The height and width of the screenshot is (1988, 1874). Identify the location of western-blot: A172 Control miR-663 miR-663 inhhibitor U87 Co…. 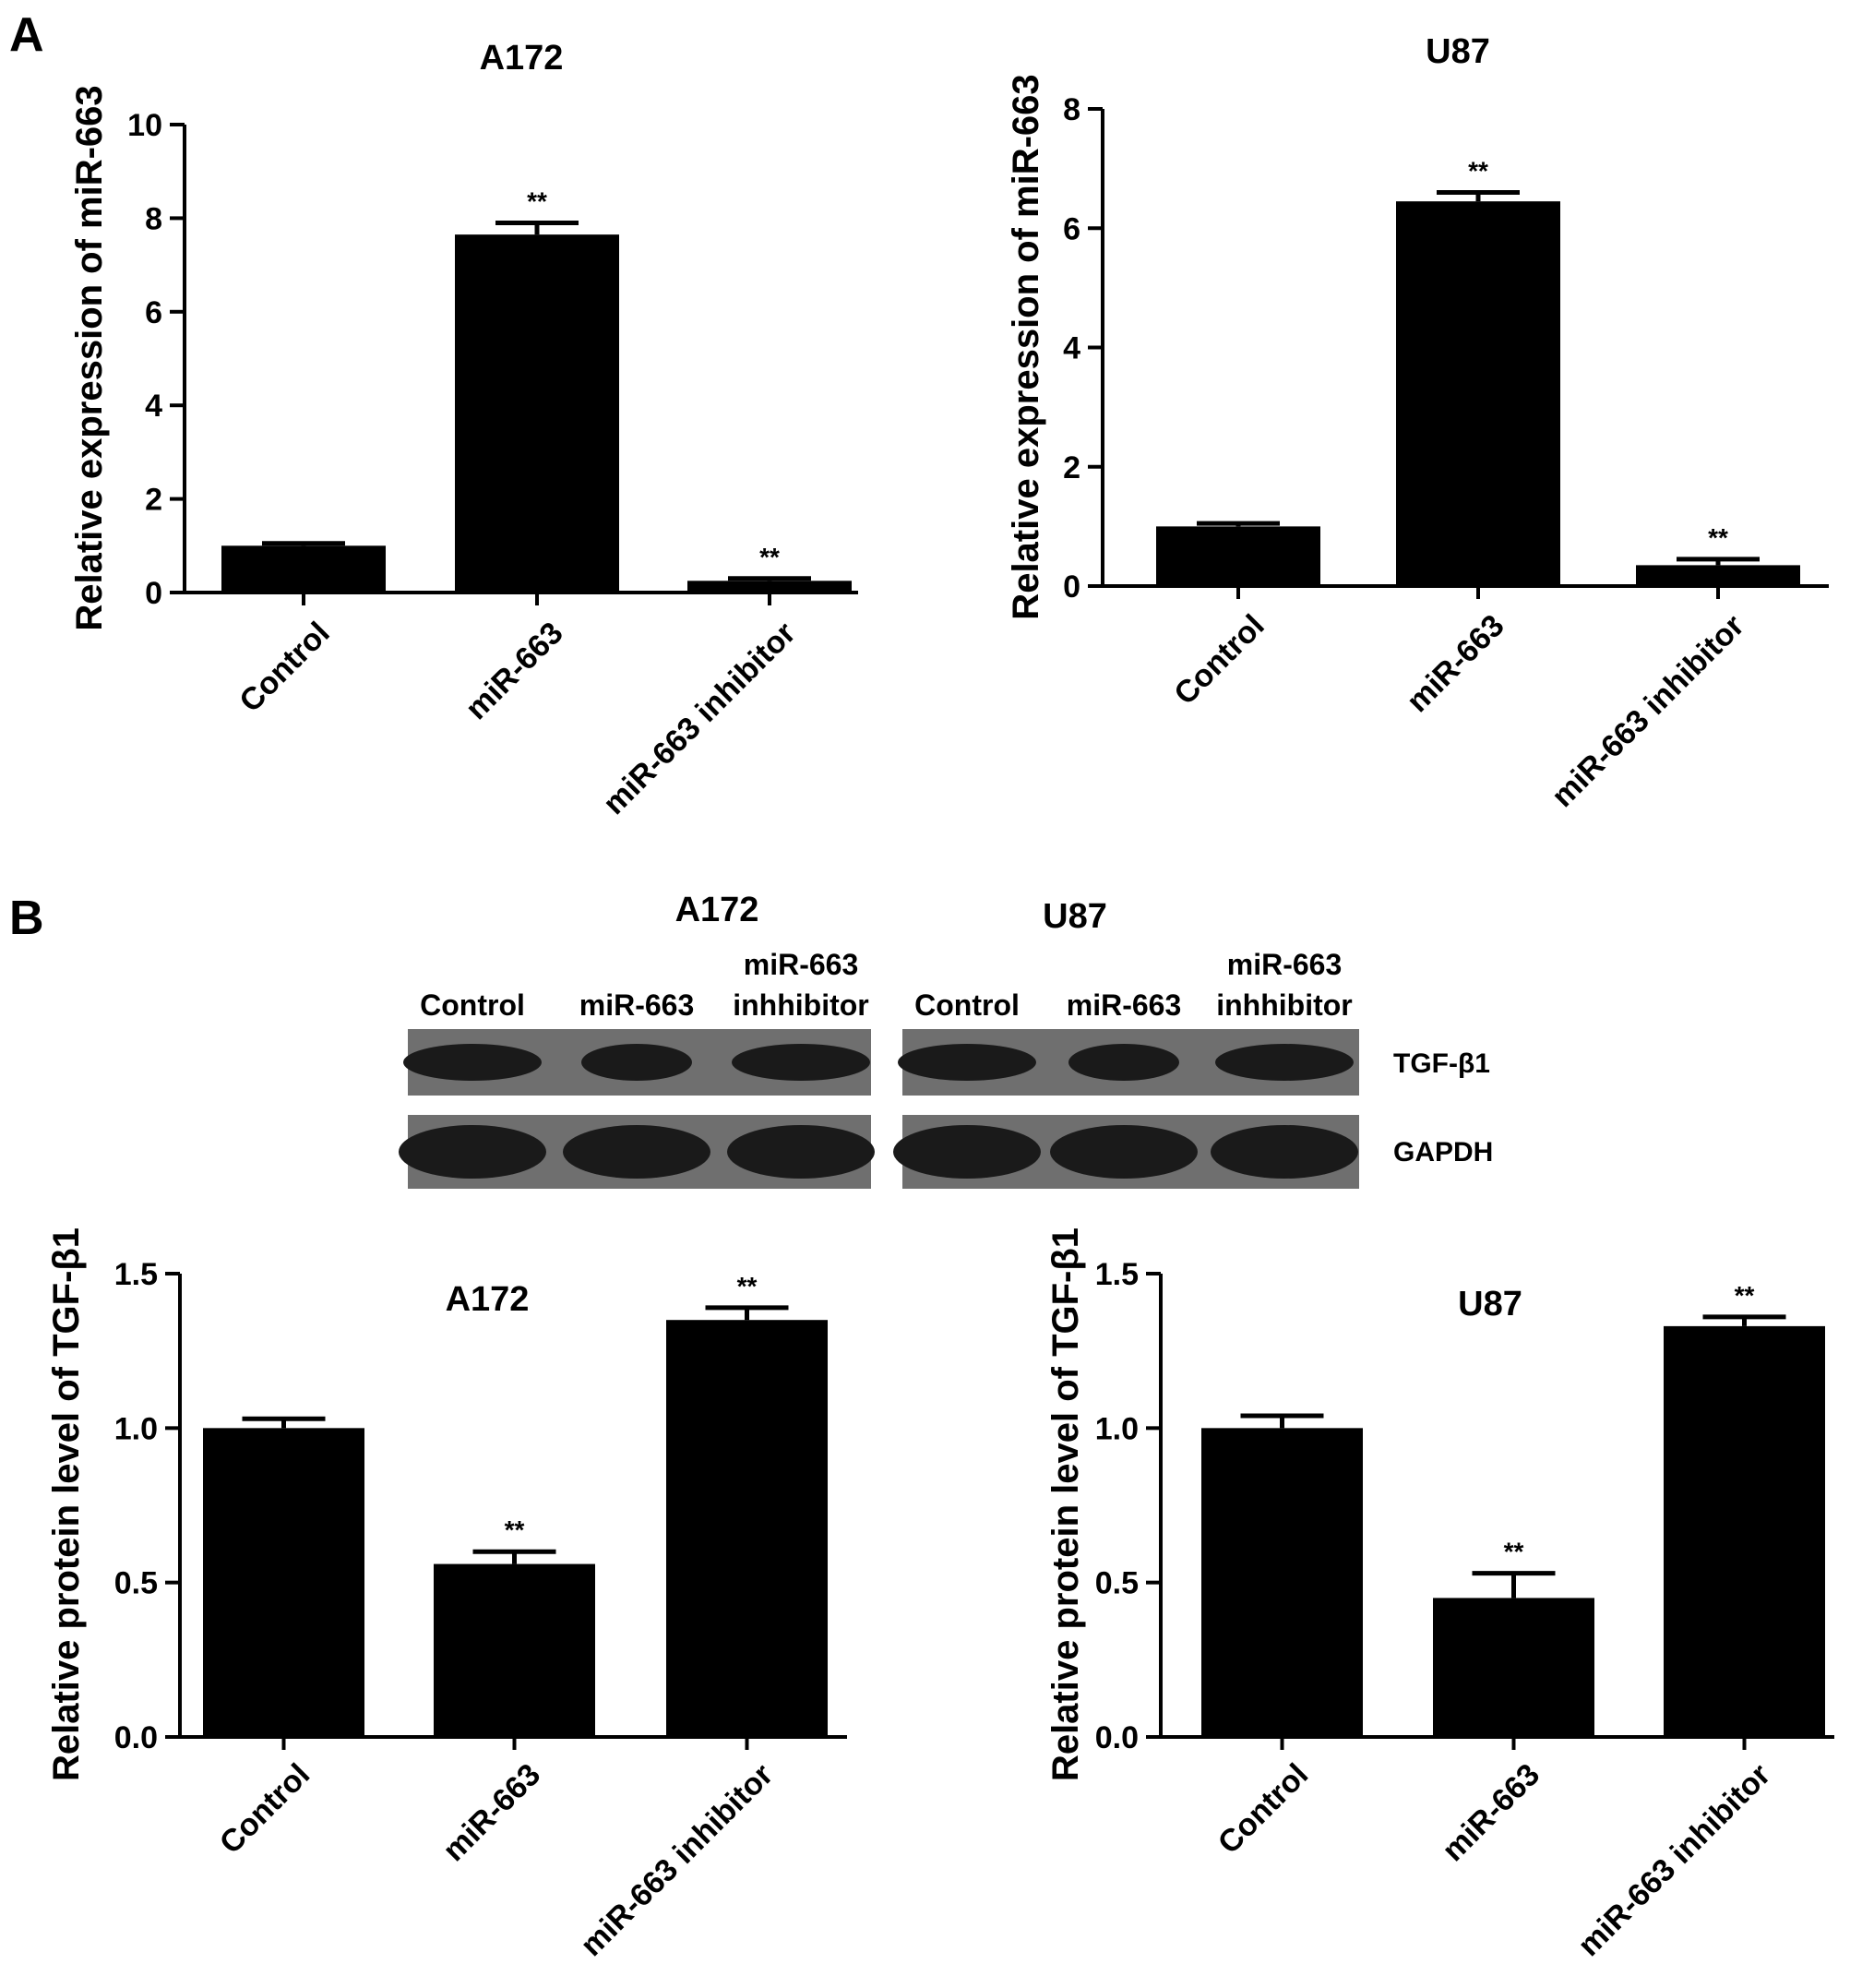
(946, 1040).